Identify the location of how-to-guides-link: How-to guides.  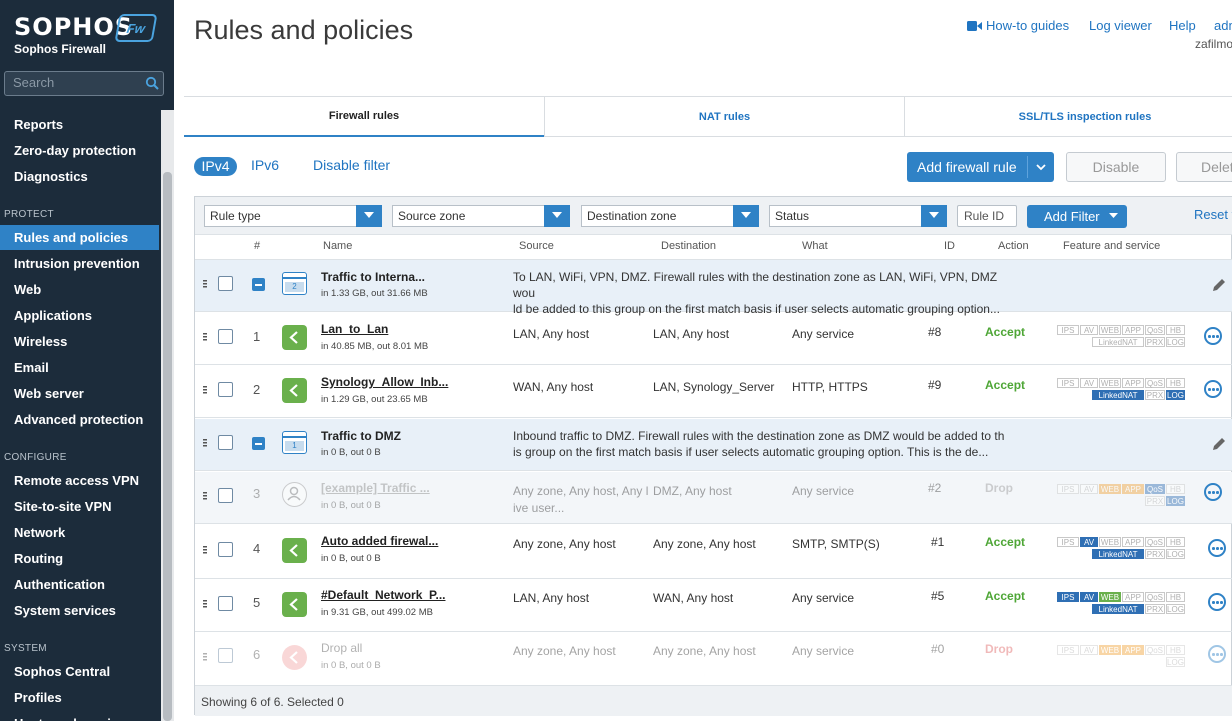
(1028, 25).